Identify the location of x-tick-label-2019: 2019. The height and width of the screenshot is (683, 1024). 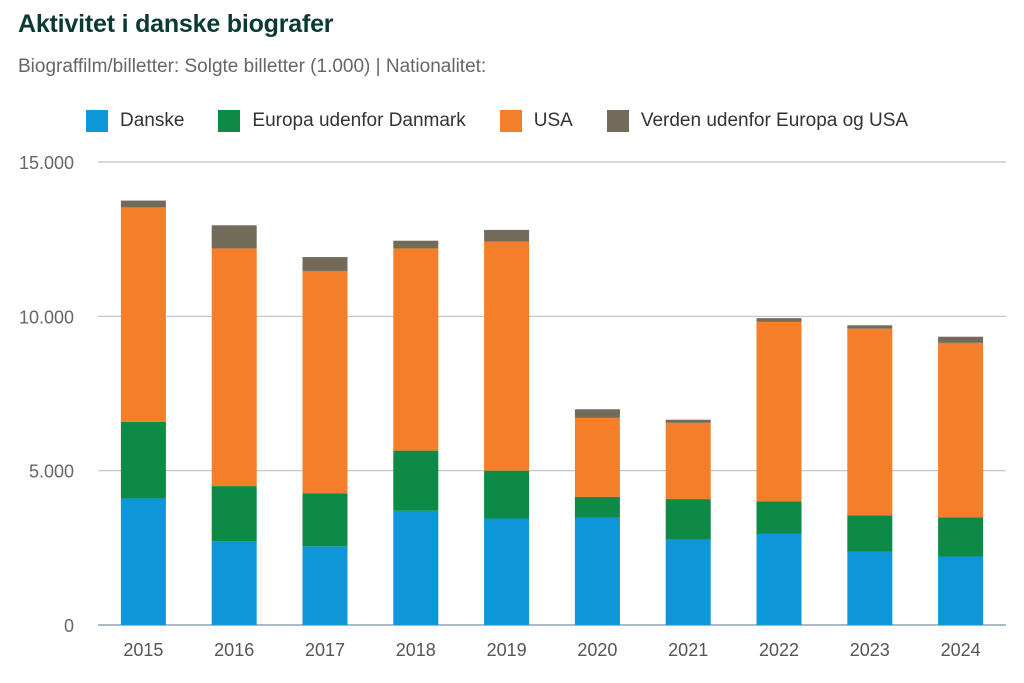
(507, 650).